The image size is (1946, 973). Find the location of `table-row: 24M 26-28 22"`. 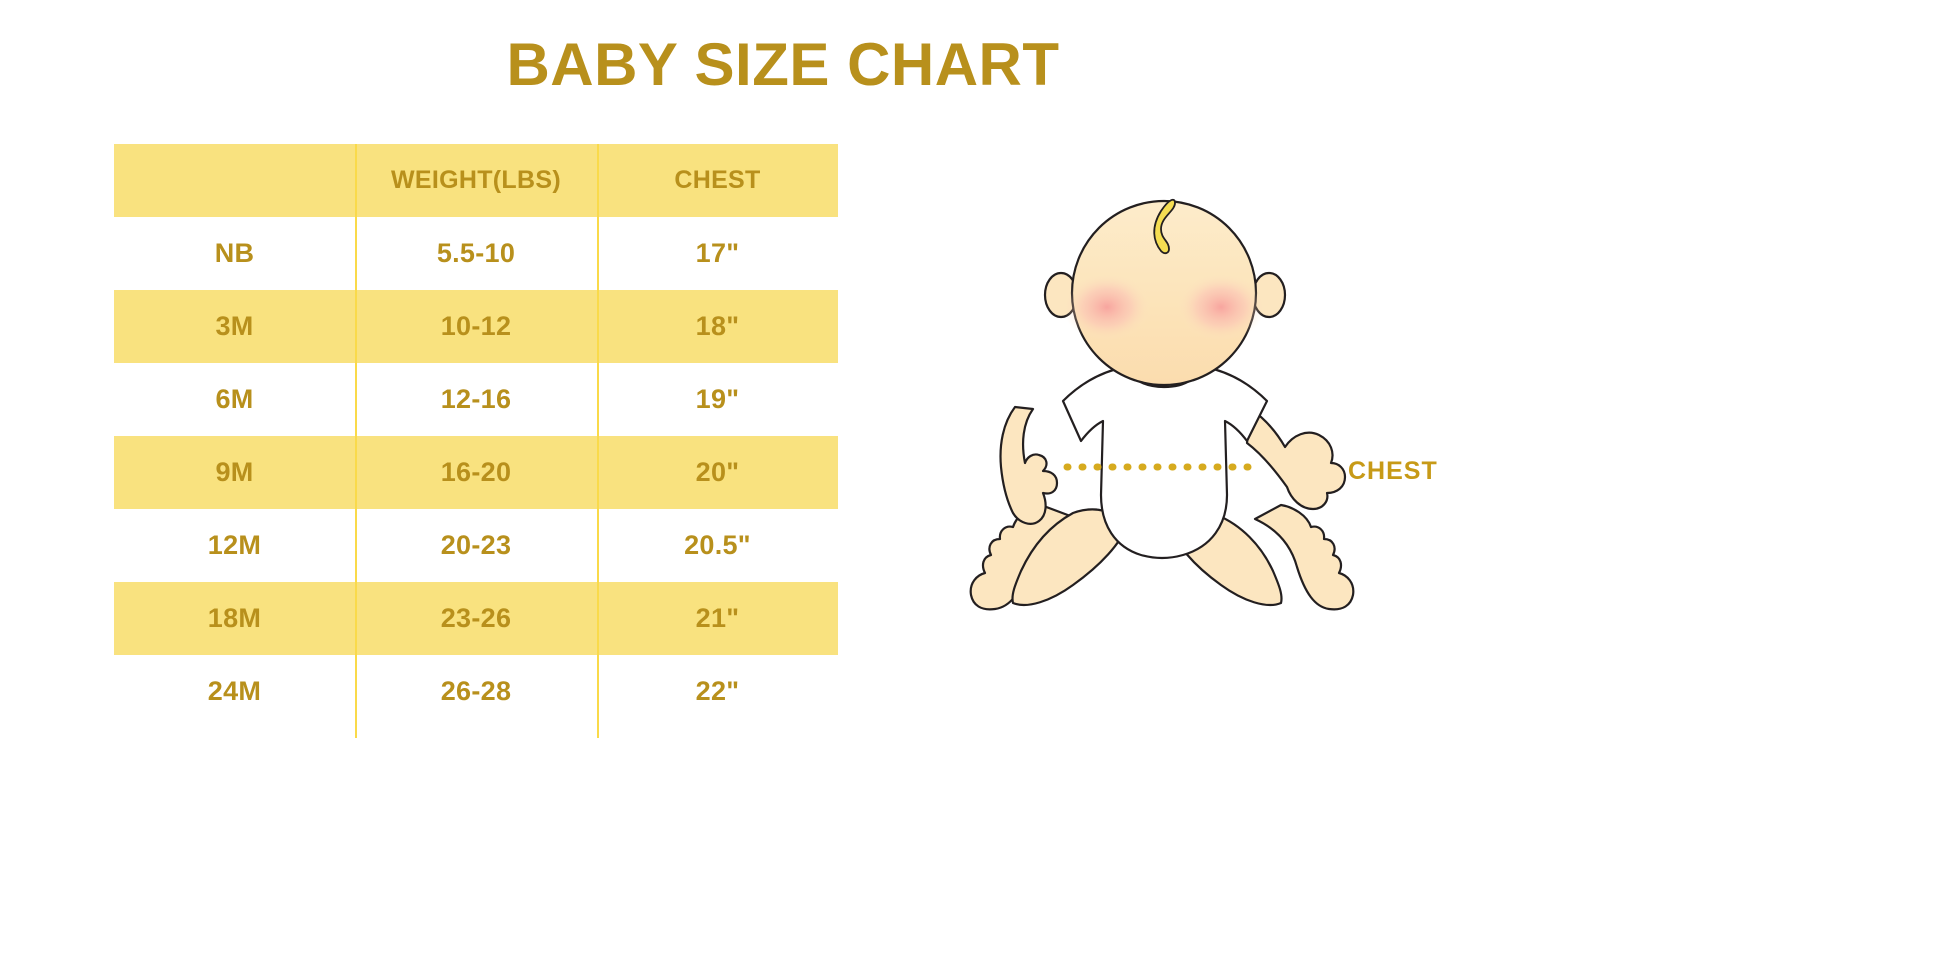

table-row: 24M 26-28 22" is located at coordinates (476, 691).